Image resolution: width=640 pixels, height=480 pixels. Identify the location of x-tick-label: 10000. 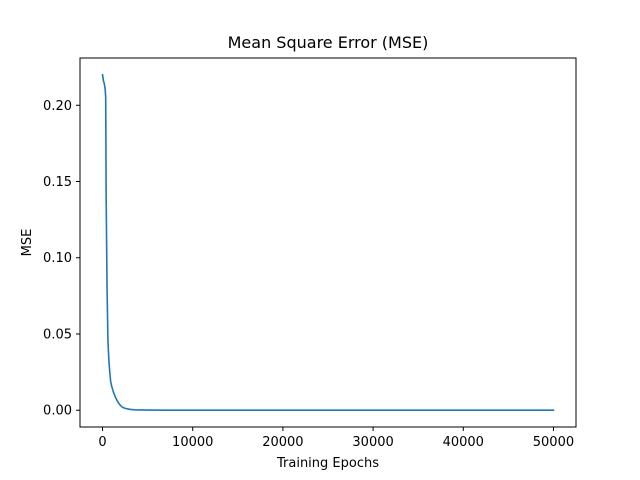
(192, 442).